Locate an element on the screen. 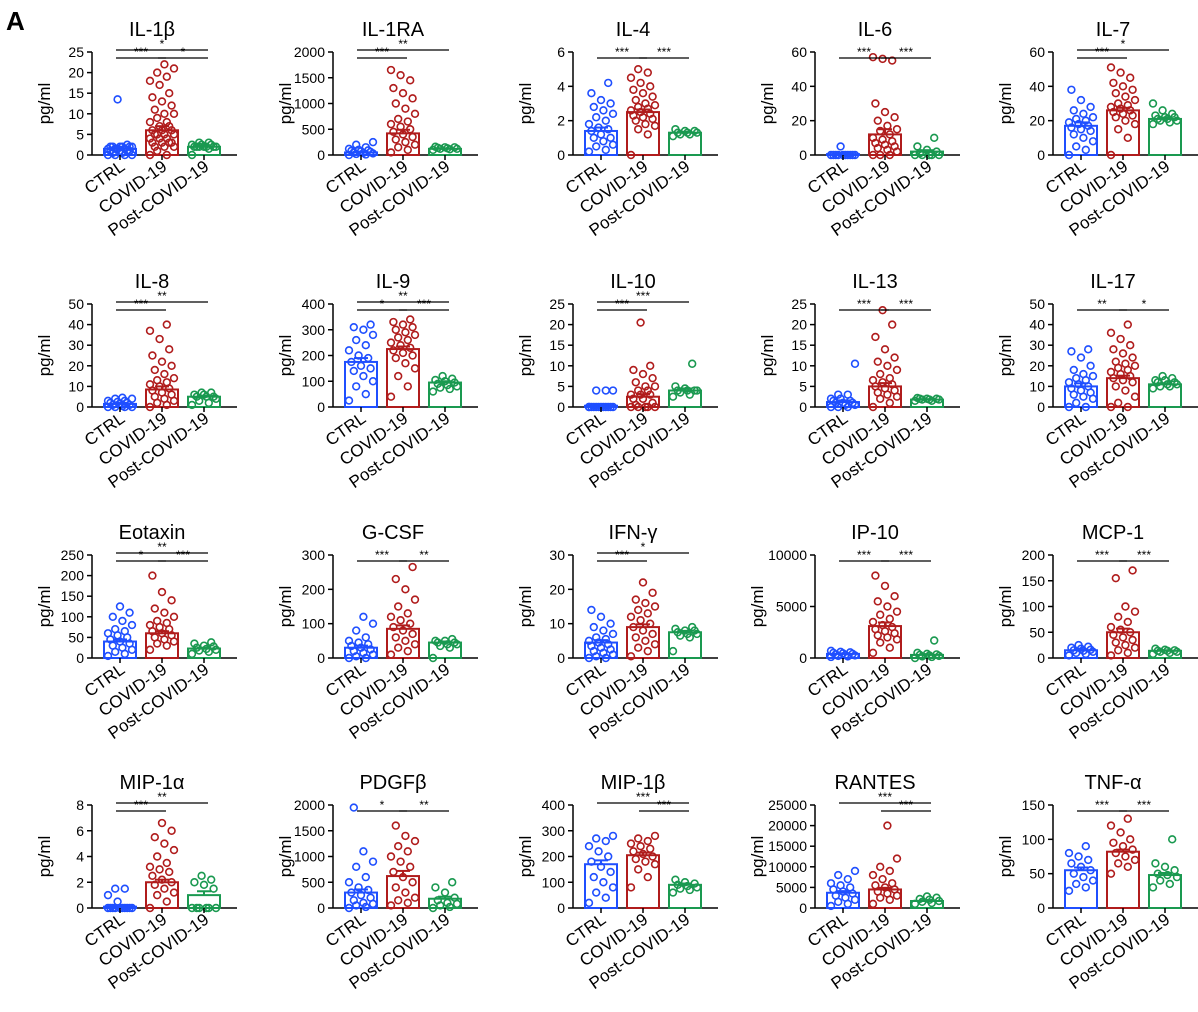 The height and width of the screenshot is (1012, 1198). chart-title: PDGFβ is located at coordinates (392, 783).